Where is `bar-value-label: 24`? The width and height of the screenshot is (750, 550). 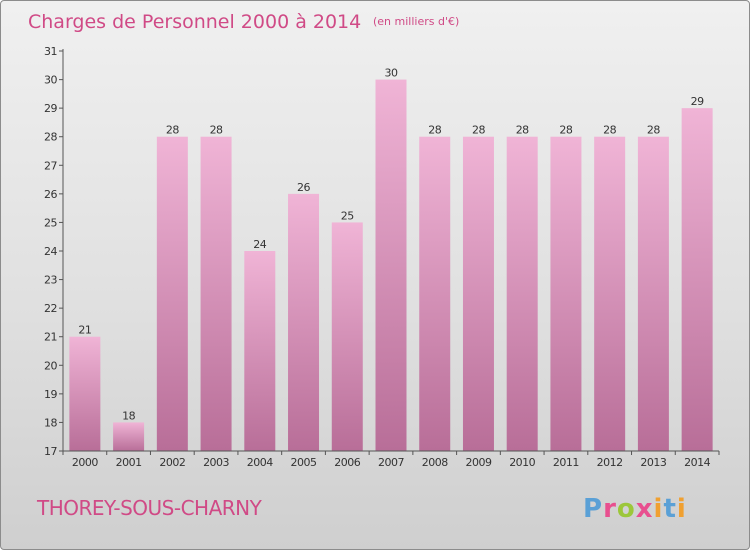 bar-value-label: 24 is located at coordinates (259, 244).